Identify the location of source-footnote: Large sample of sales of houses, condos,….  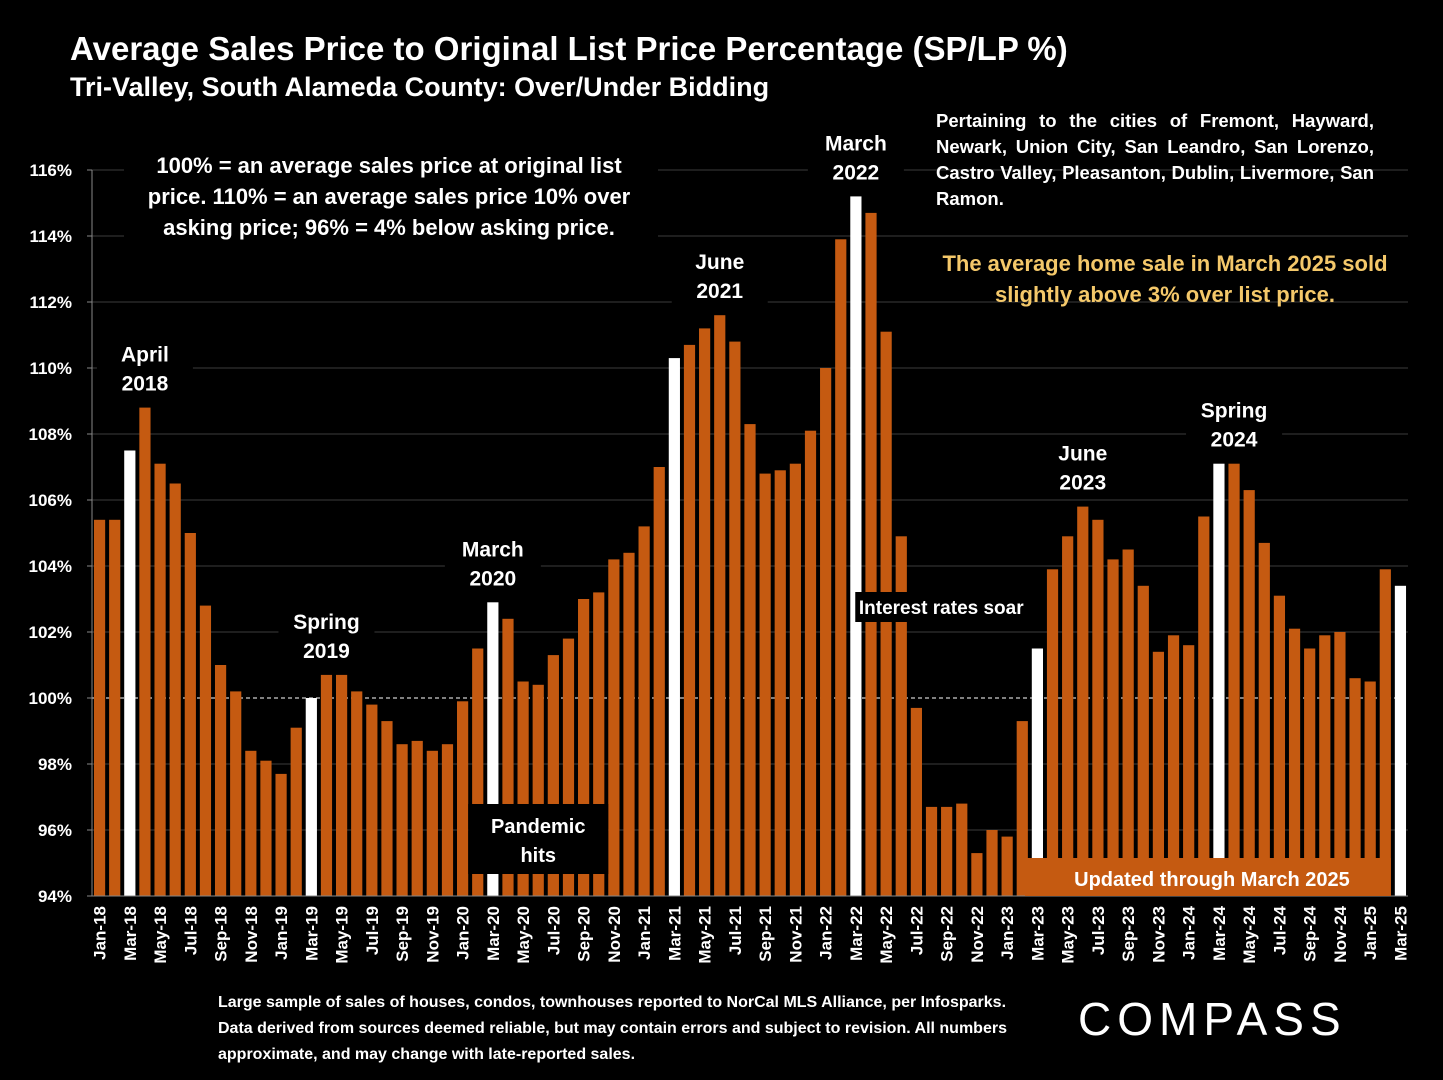
(612, 1028).